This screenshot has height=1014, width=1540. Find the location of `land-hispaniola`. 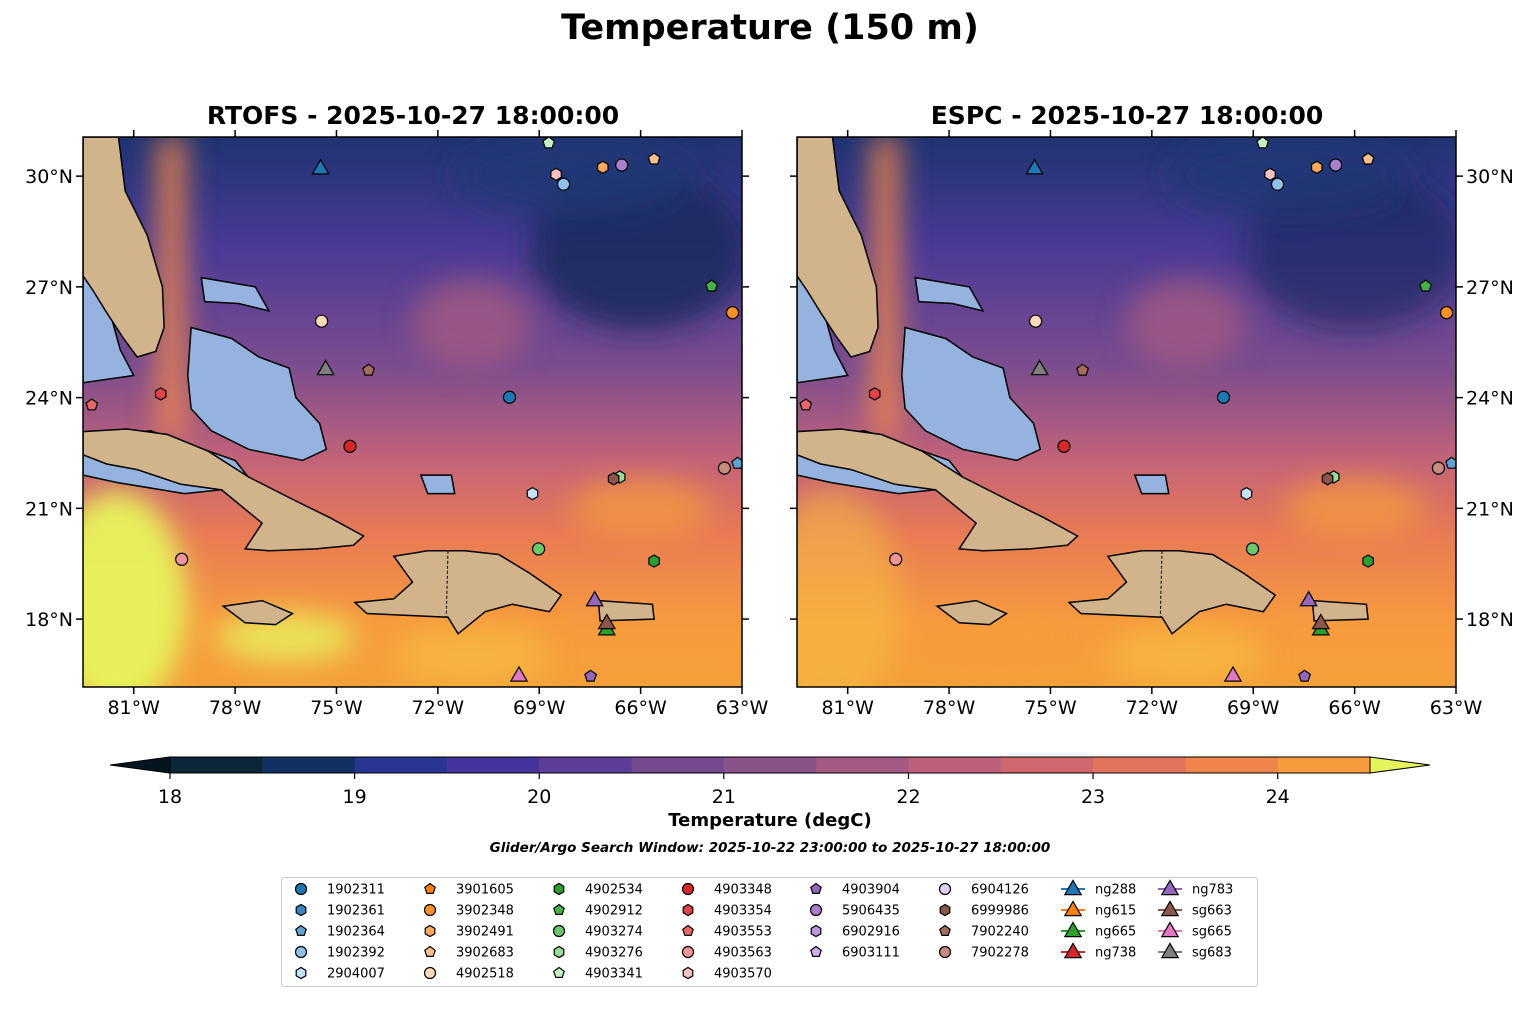

land-hispaniola is located at coordinates (1172, 592).